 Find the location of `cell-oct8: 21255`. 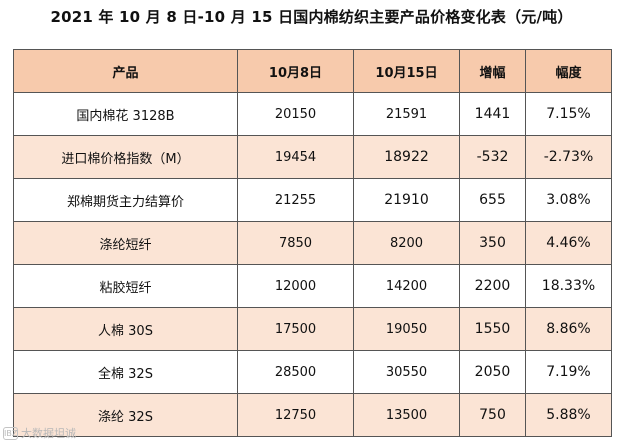

cell-oct8: 21255 is located at coordinates (295, 200).